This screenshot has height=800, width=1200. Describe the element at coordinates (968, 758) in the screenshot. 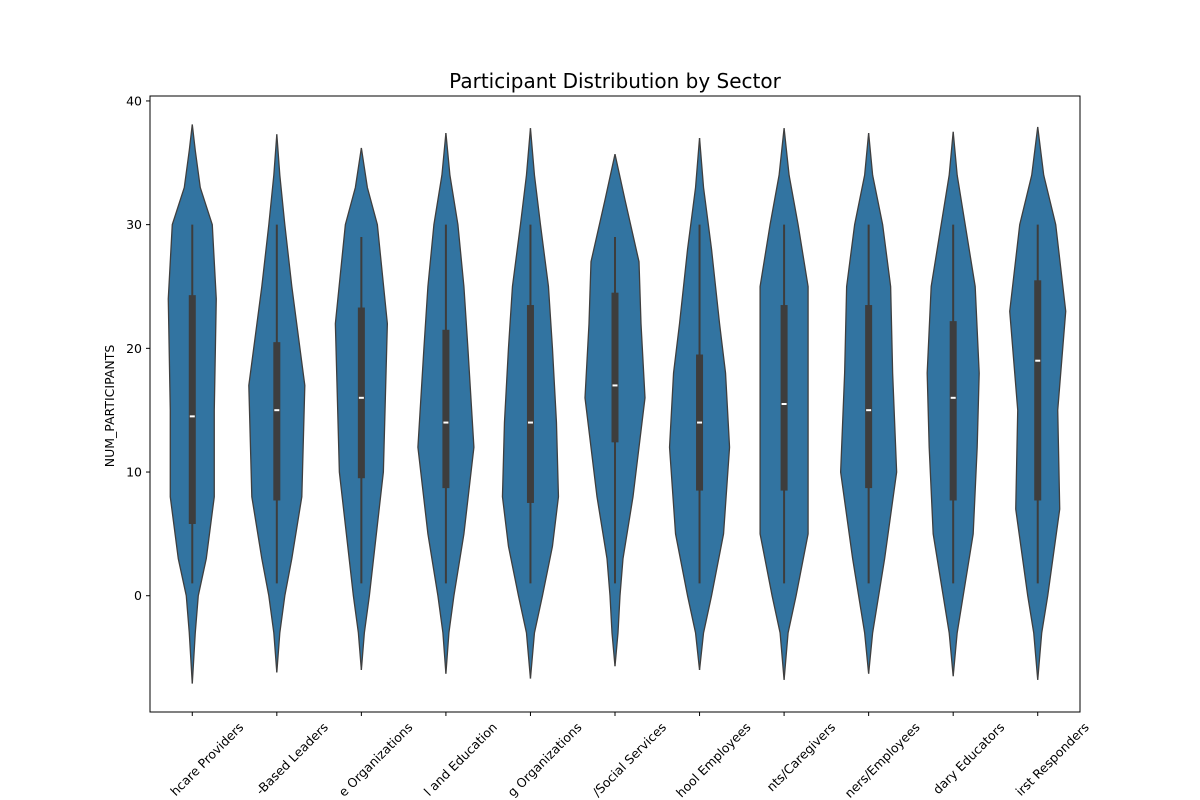

I see `x-tick-label: dary Educators` at that location.